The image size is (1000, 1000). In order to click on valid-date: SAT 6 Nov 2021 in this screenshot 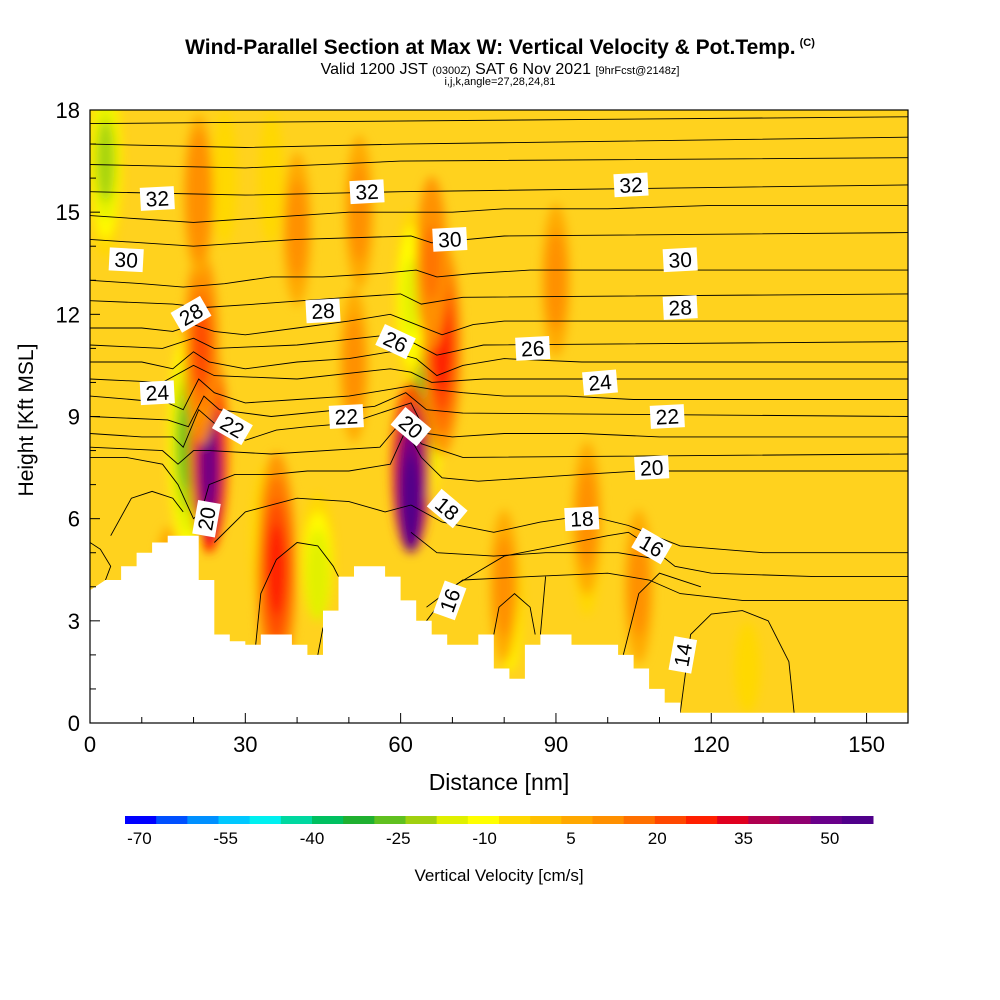, I will do `click(533, 69)`.